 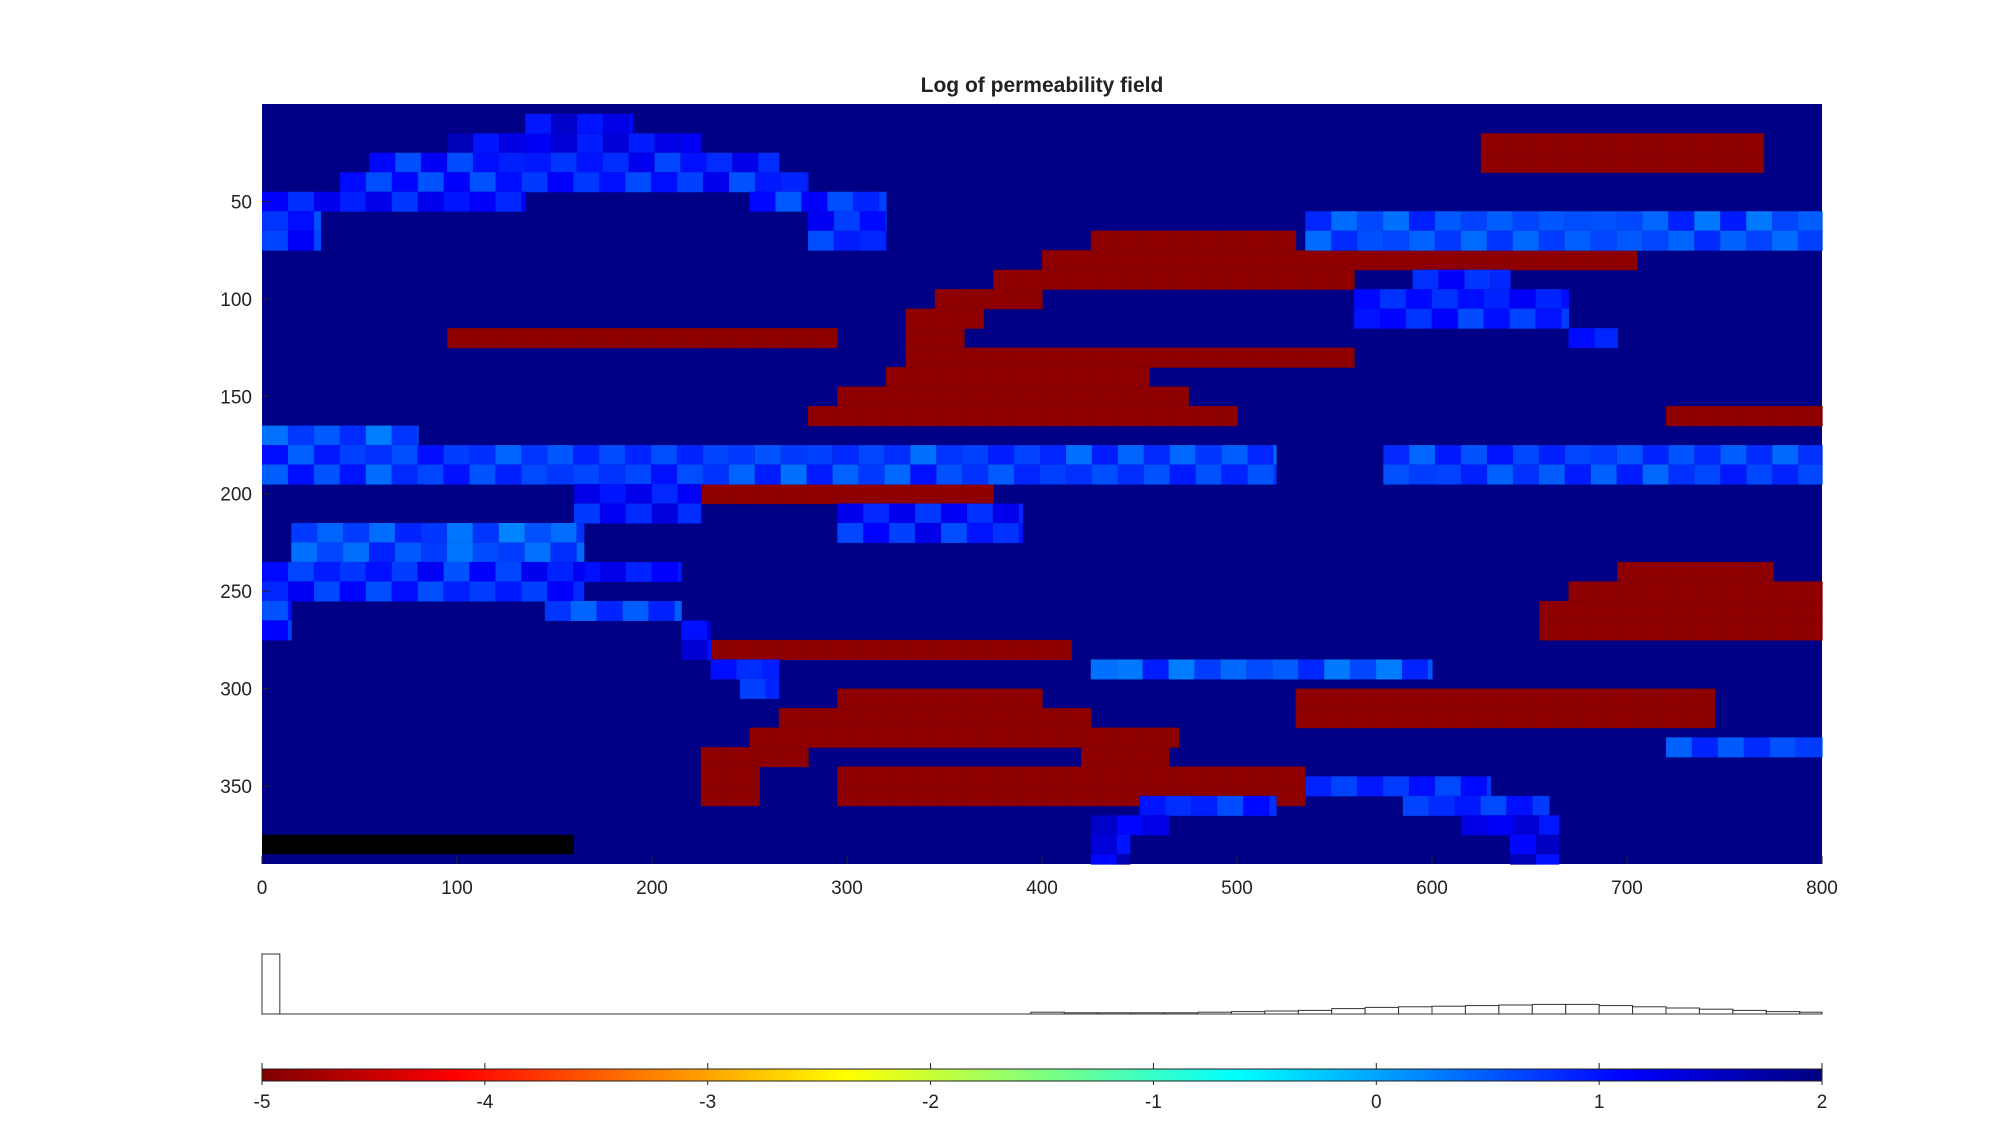 What do you see at coordinates (262, 888) in the screenshot?
I see `x-tick-label: 0` at bounding box center [262, 888].